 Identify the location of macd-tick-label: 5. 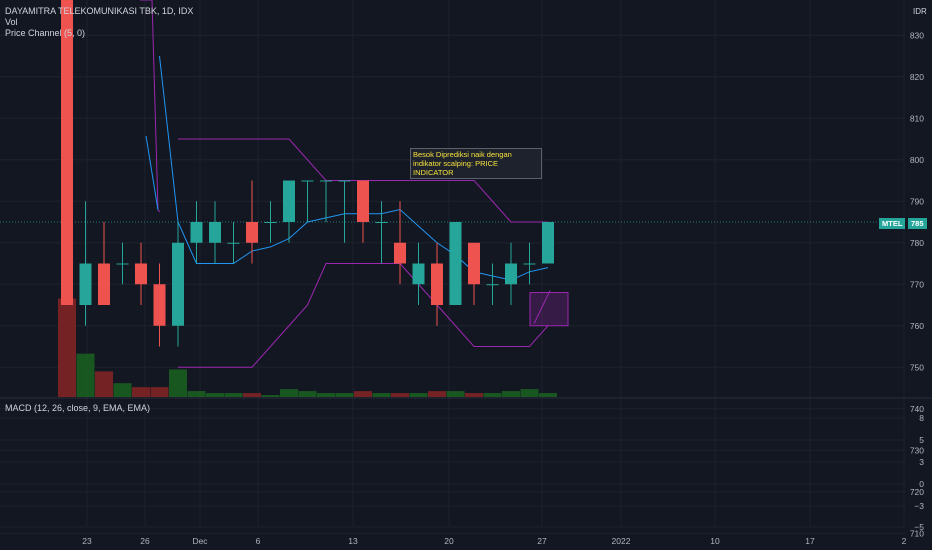
(921, 440).